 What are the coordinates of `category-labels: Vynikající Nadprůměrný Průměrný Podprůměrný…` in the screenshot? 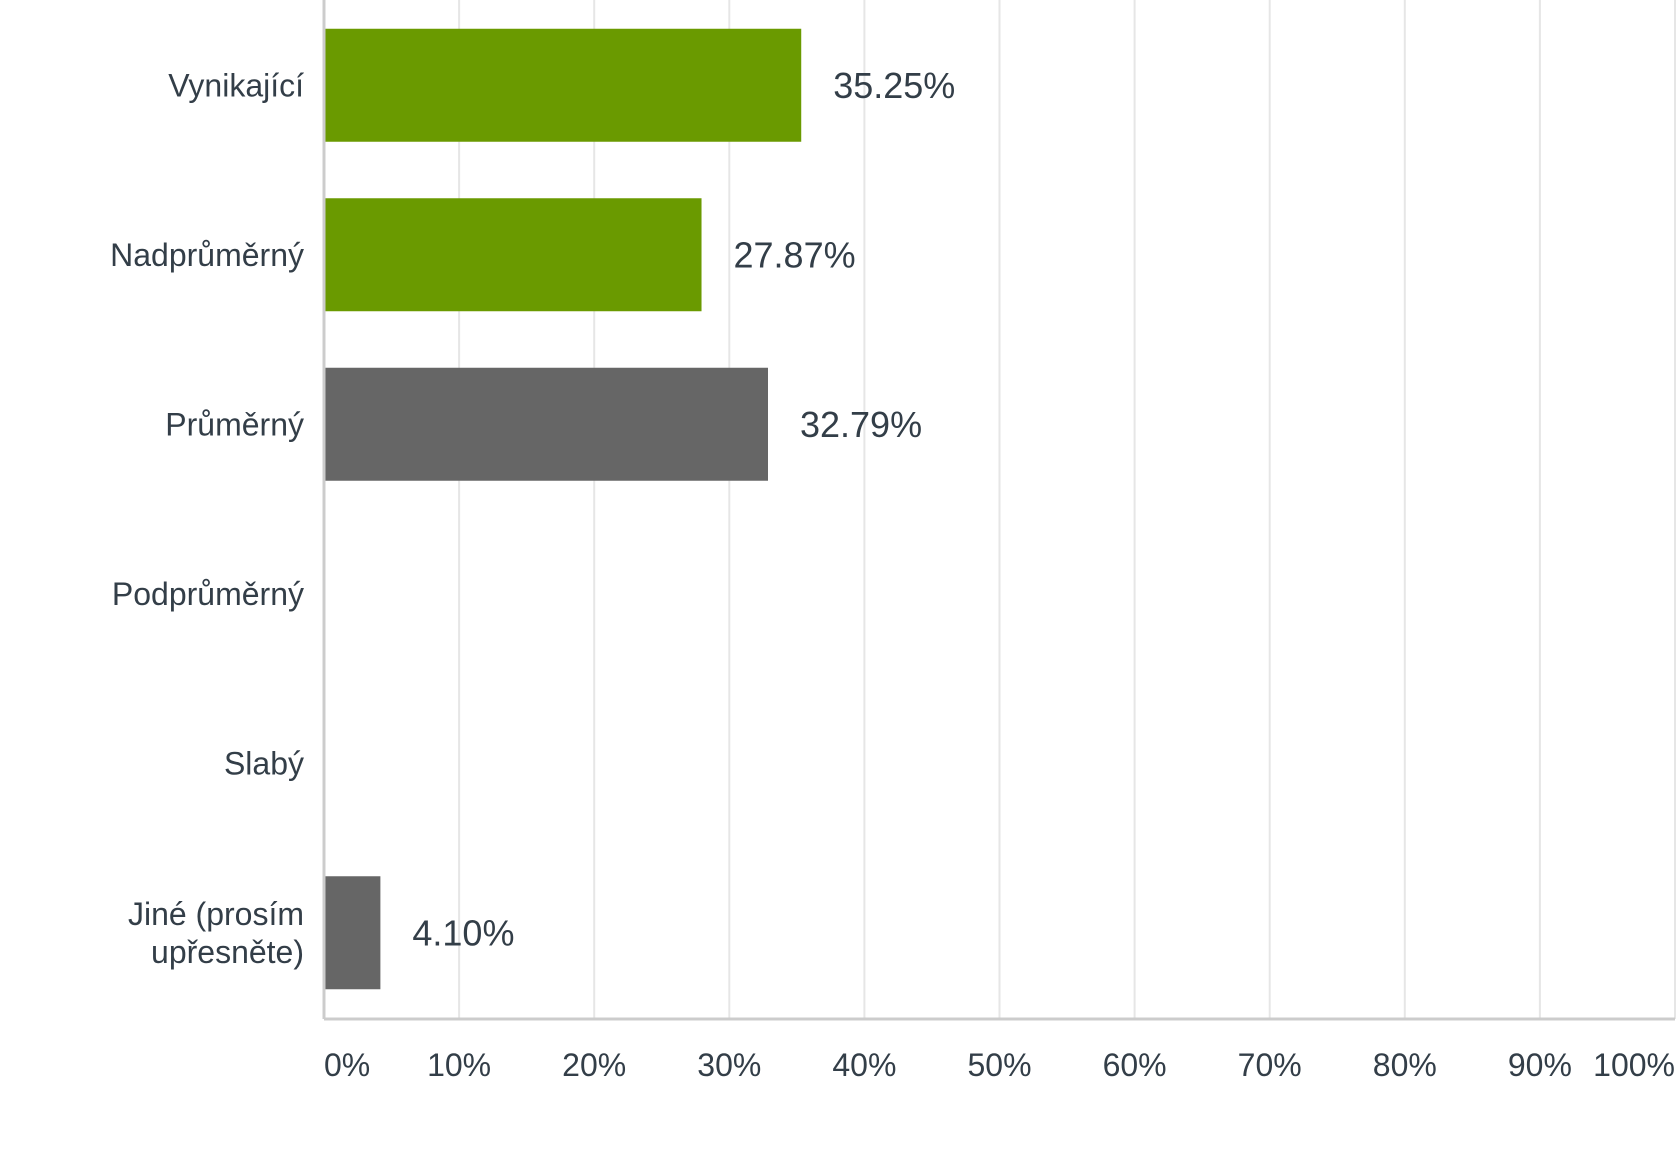 It's located at (207, 518).